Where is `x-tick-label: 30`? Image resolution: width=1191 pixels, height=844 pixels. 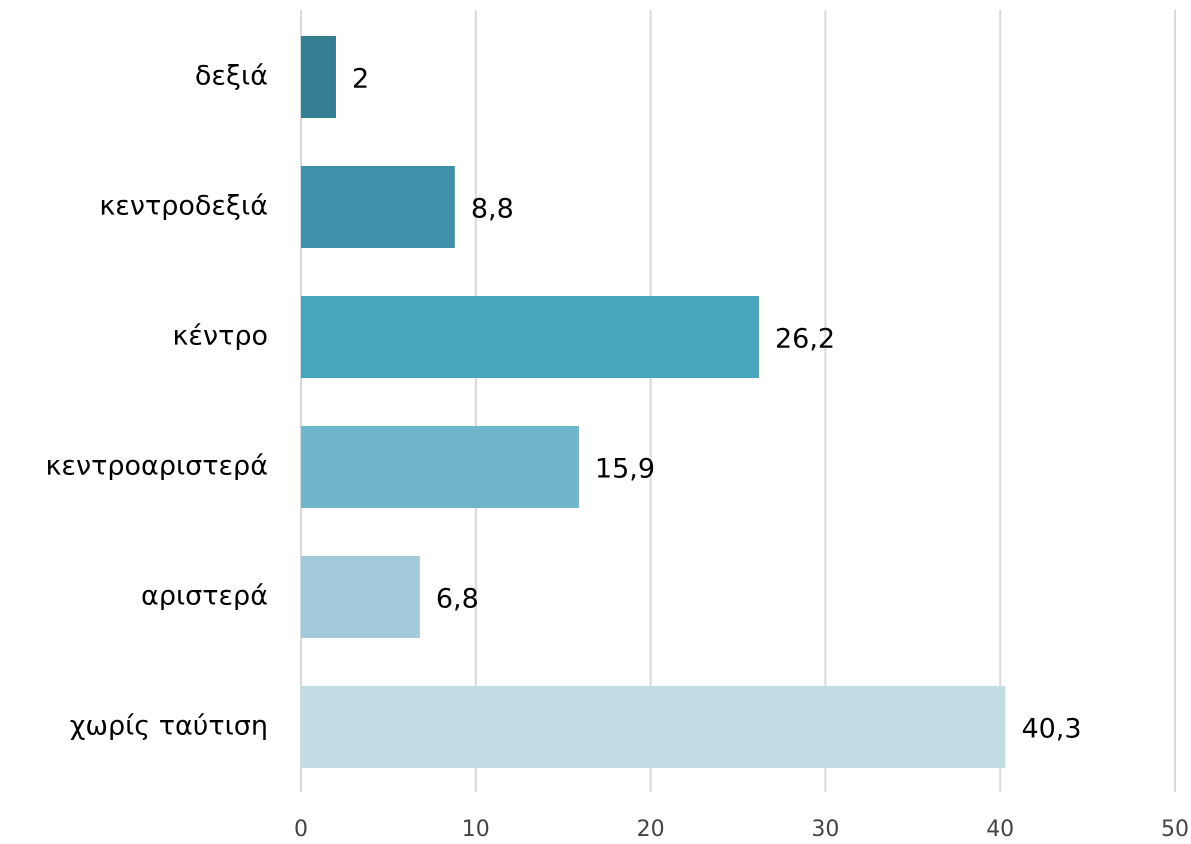
x-tick-label: 30 is located at coordinates (825, 829).